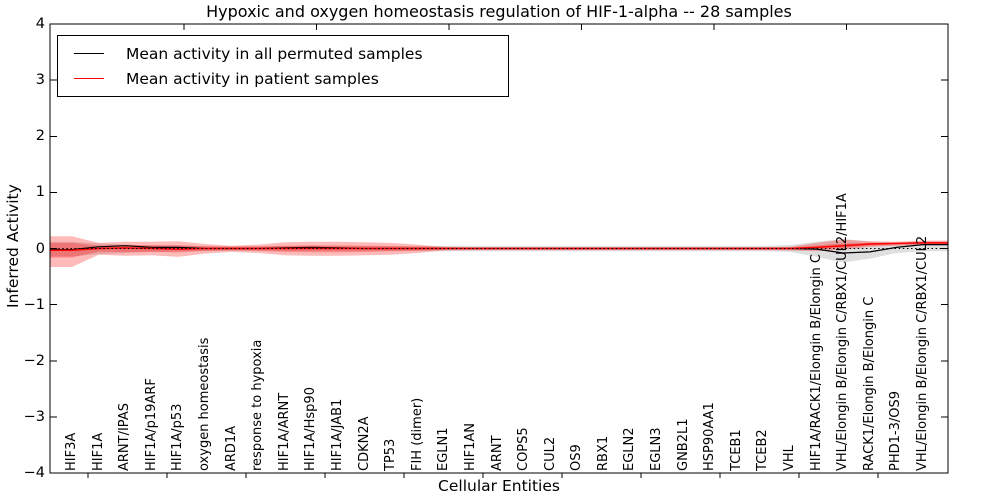 The width and height of the screenshot is (1000, 500). Describe the element at coordinates (763, 450) in the screenshot. I see `x-tick-label: TCEB2` at that location.